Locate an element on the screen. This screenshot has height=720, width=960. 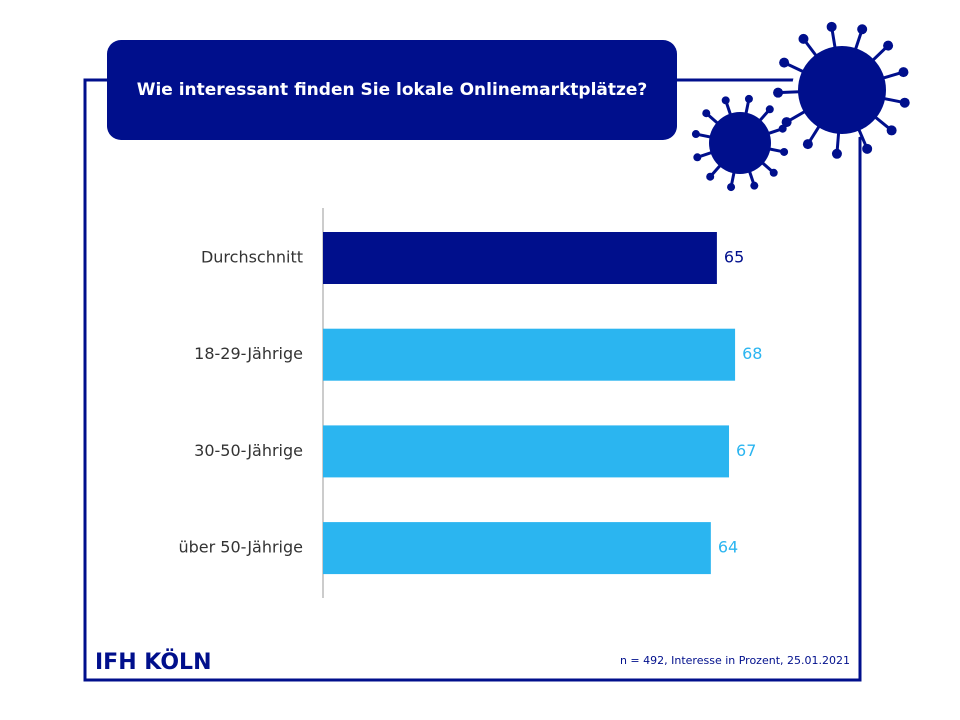
category-label: Durchschnitt is located at coordinates (252, 257).